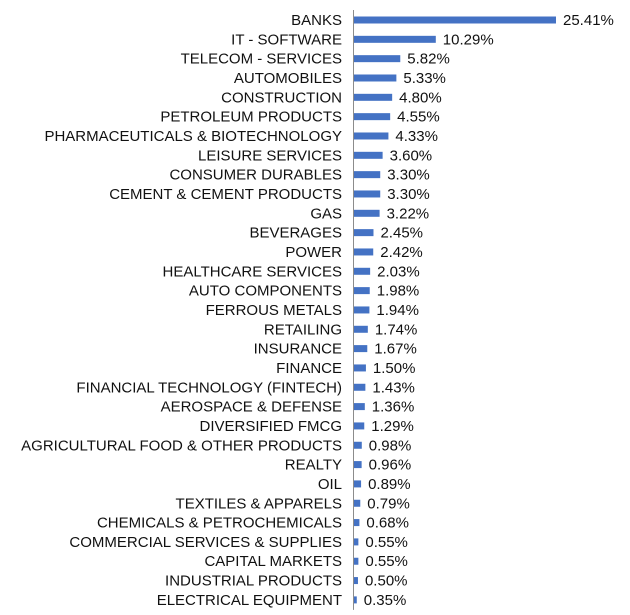  Describe the element at coordinates (356, 561) in the screenshot. I see `bar-capital-markets` at that location.